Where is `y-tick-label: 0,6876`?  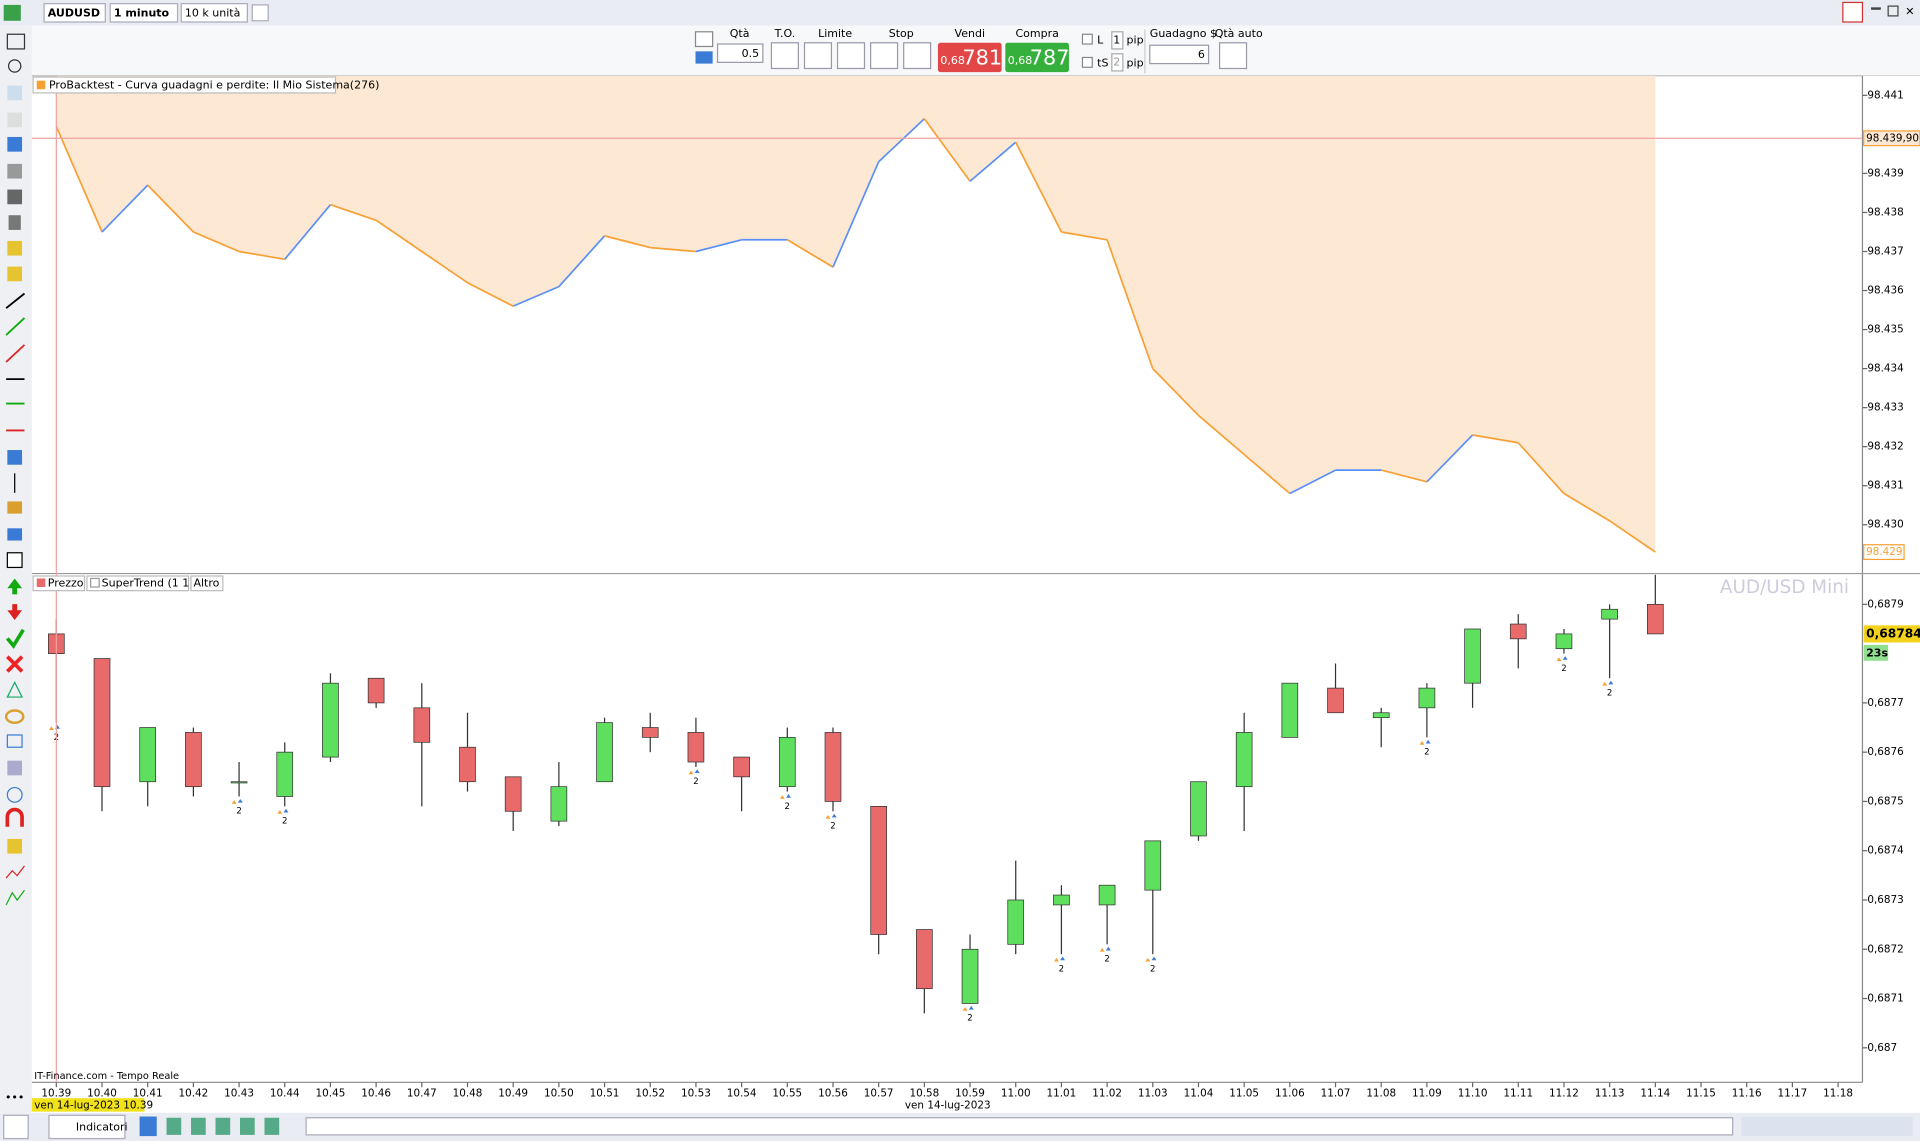
y-tick-label: 0,6876 is located at coordinates (1885, 752).